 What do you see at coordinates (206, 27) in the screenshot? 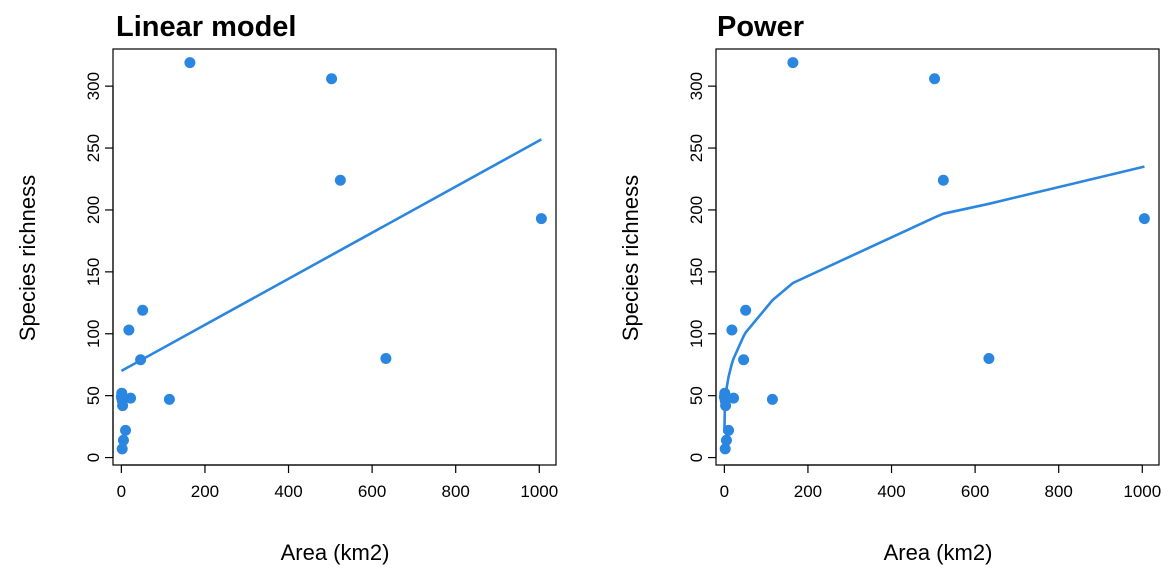
I see `chart-title: Linear model` at bounding box center [206, 27].